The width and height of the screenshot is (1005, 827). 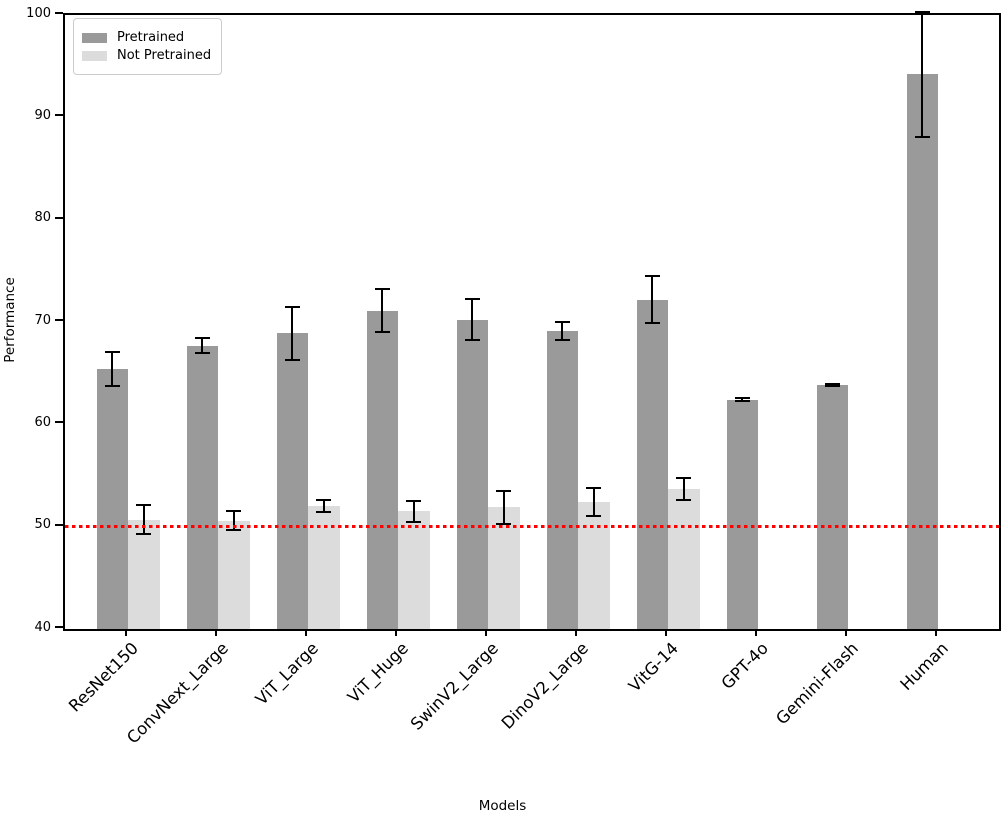 What do you see at coordinates (562, 480) in the screenshot?
I see `bar-pretrained-DinoV2_Large` at bounding box center [562, 480].